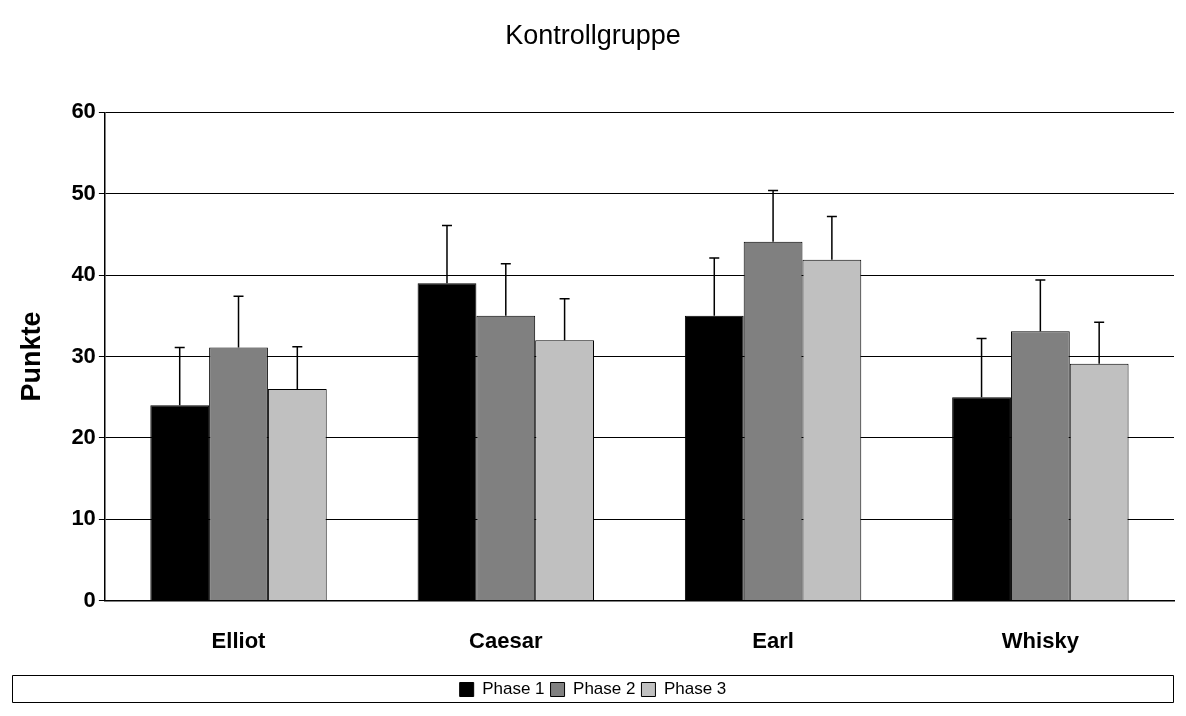  What do you see at coordinates (239, 640) in the screenshot?
I see `x-tick-label: Elliot` at bounding box center [239, 640].